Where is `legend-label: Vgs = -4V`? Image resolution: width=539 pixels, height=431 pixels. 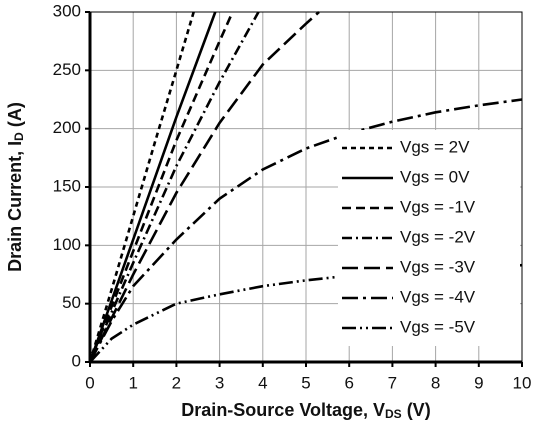 legend-label: Vgs = -4V is located at coordinates (438, 296).